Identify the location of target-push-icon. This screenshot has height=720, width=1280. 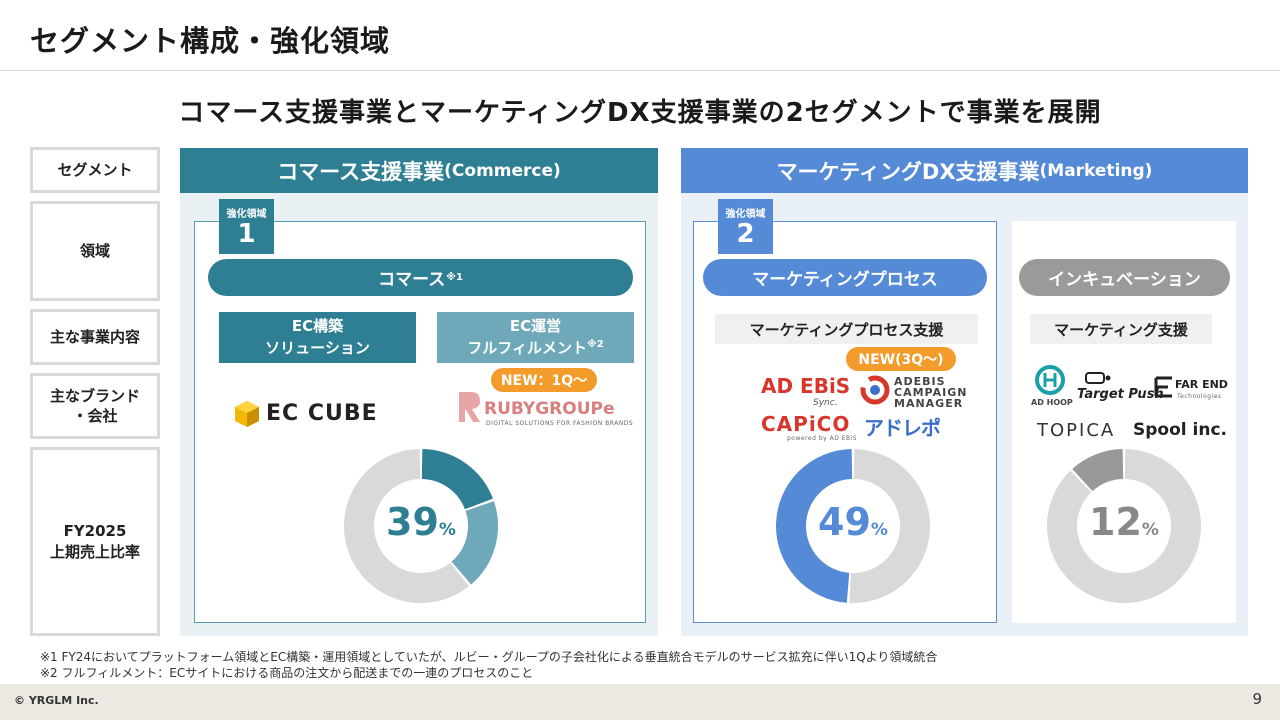
(1098, 378).